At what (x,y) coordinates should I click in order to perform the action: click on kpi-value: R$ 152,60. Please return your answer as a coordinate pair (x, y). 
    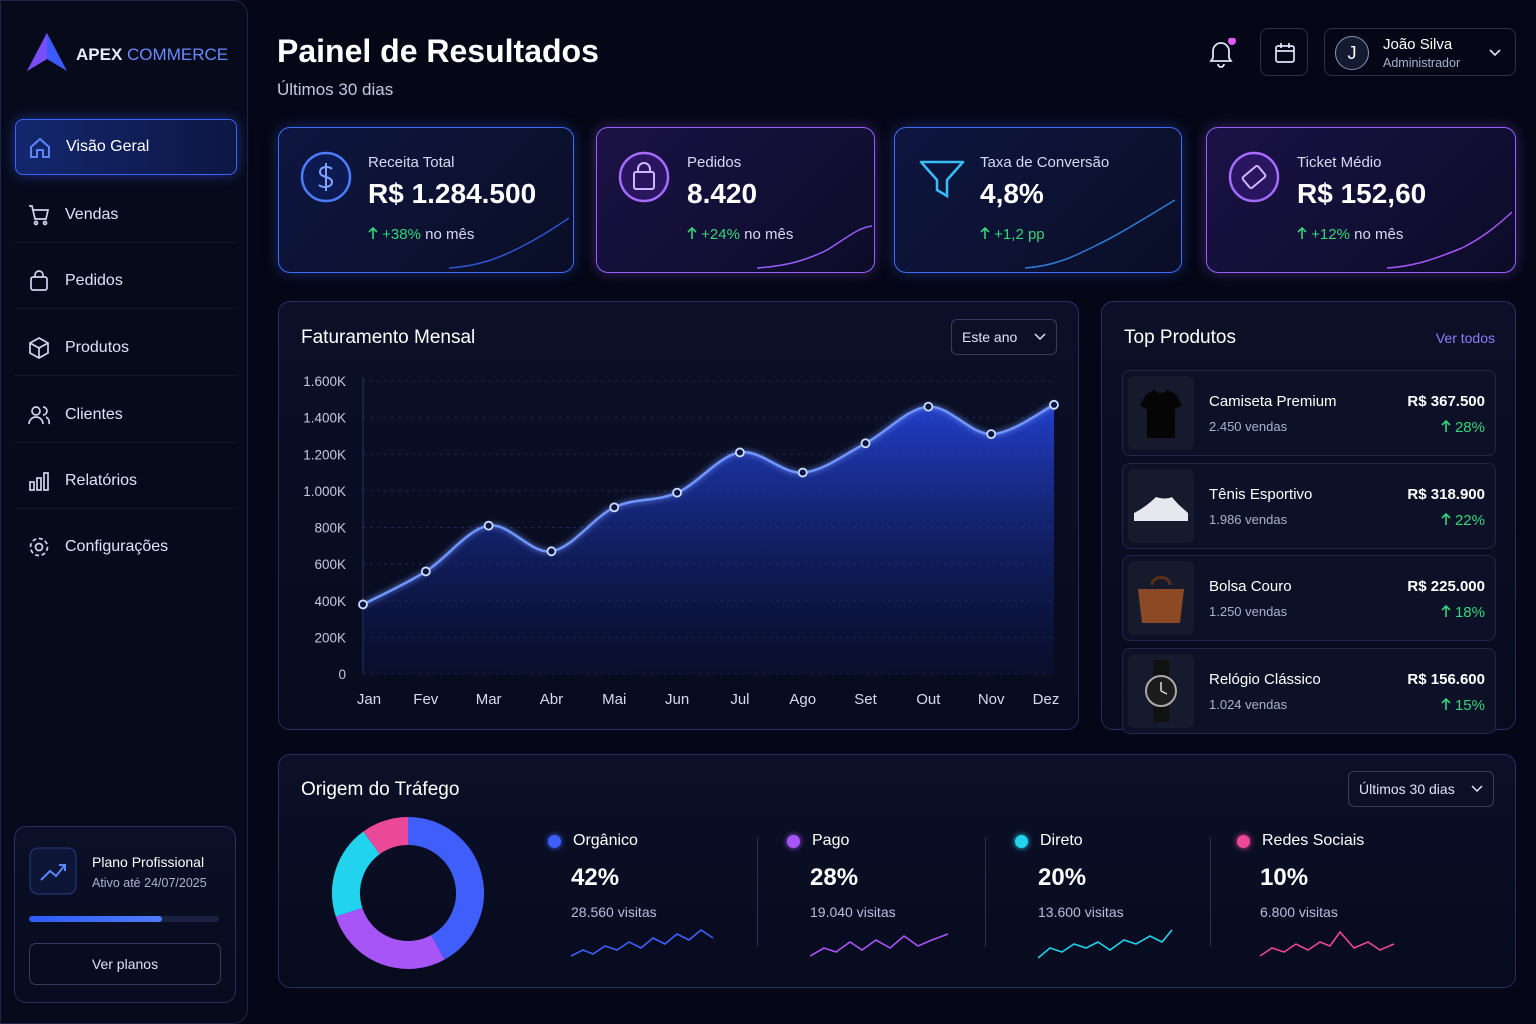
    Looking at the image, I should click on (1362, 193).